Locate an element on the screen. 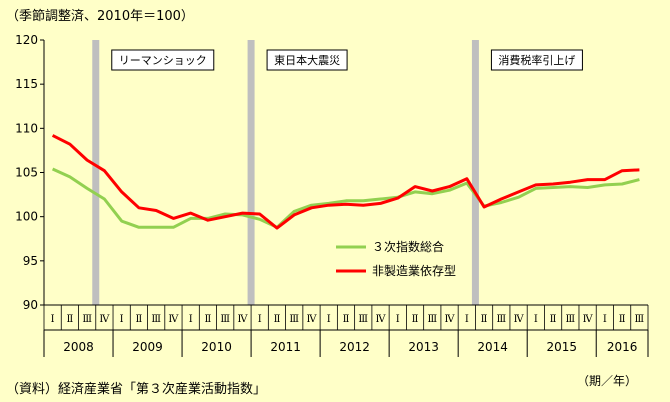  legend-label: ３次指数総合 is located at coordinates (408, 246).